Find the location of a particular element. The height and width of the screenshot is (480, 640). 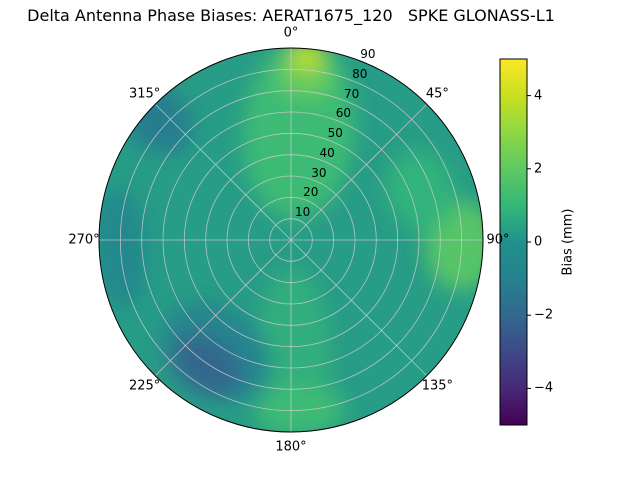

colorbar-axis-label: Bias (mm) is located at coordinates (568, 242).